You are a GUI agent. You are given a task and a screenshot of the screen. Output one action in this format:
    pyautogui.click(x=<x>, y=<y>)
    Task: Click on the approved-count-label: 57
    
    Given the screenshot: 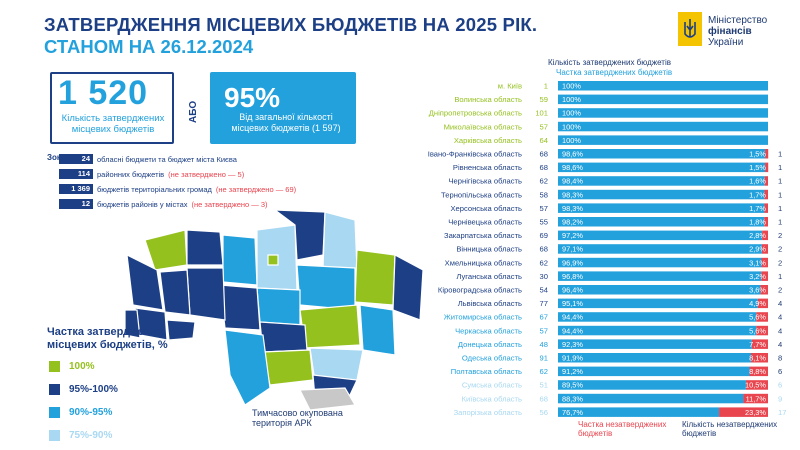 What is the action you would take?
    pyautogui.click(x=544, y=208)
    